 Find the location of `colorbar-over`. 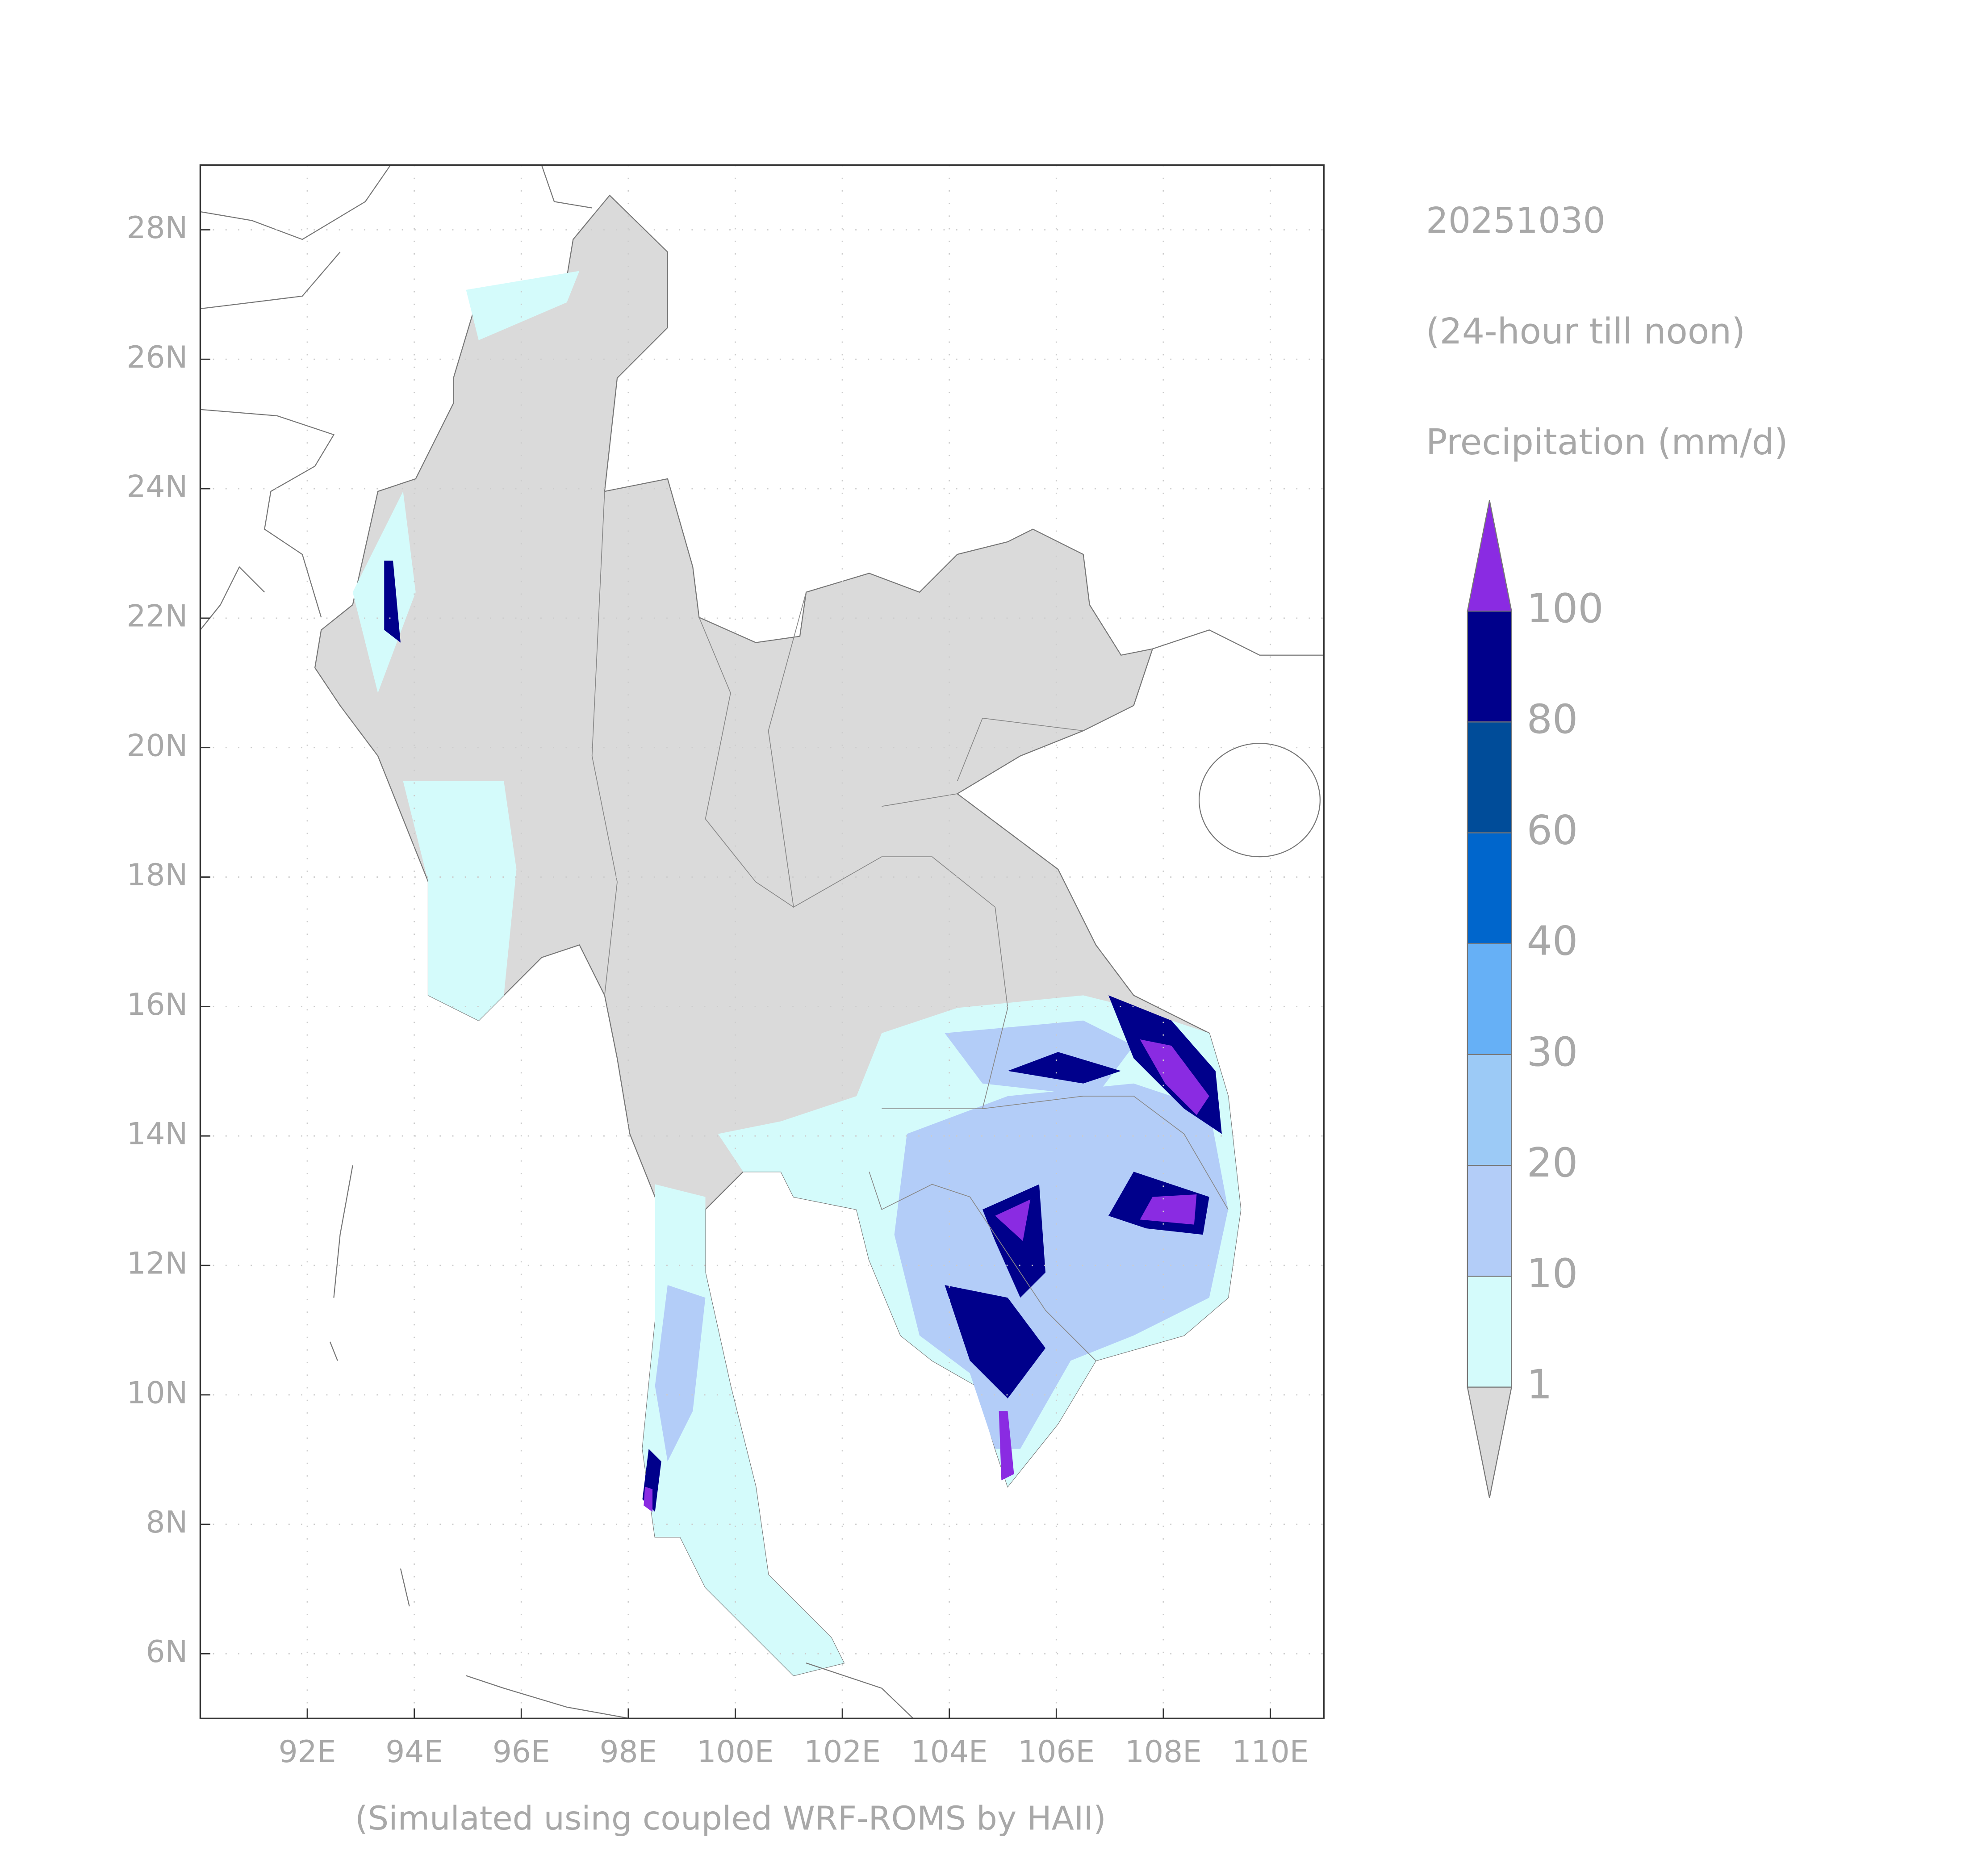

colorbar-over is located at coordinates (1489, 556).